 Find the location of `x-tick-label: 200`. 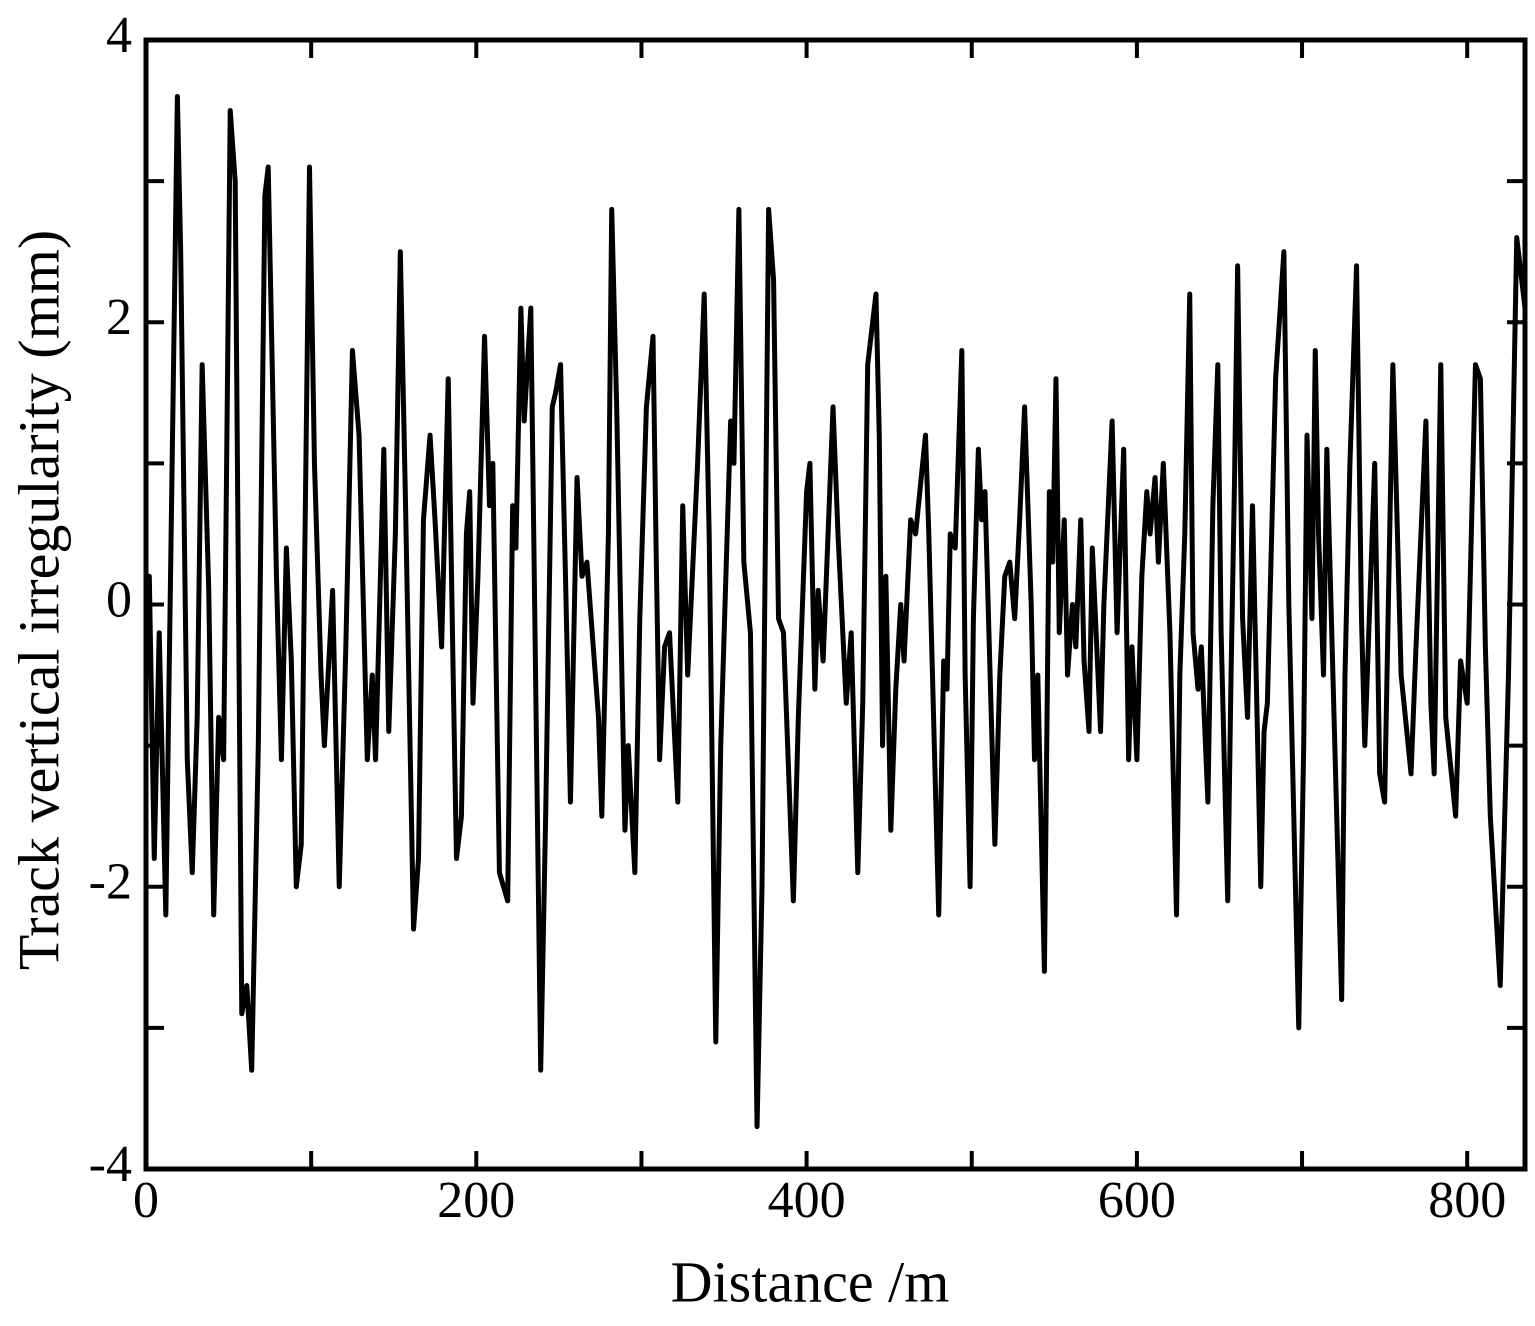

x-tick-label: 200 is located at coordinates (476, 1200).